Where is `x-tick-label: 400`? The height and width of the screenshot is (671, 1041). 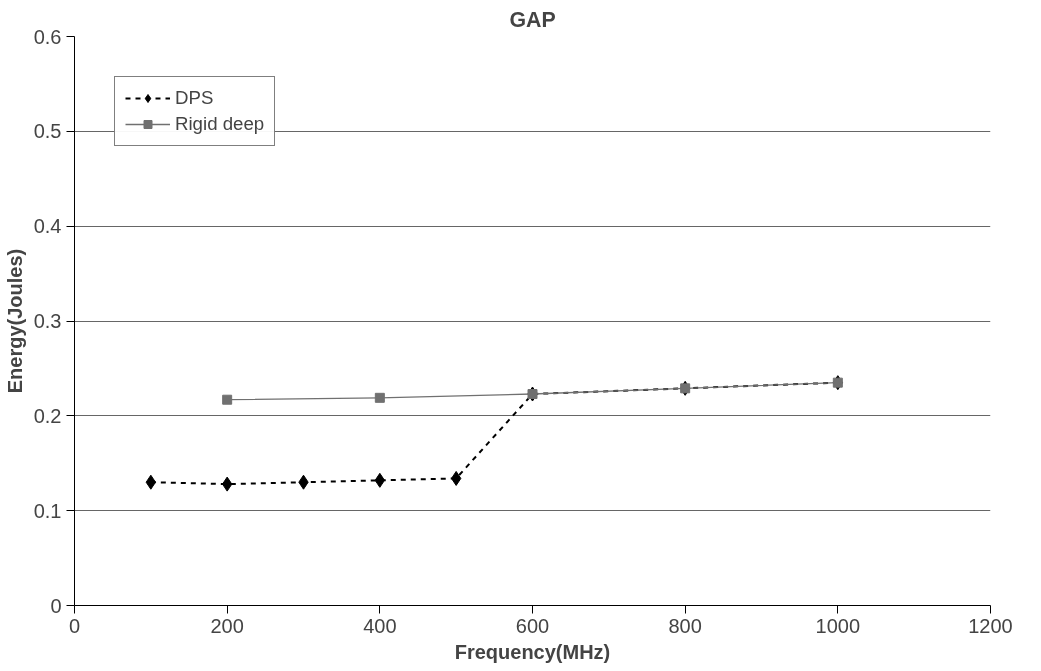 x-tick-label: 400 is located at coordinates (380, 625).